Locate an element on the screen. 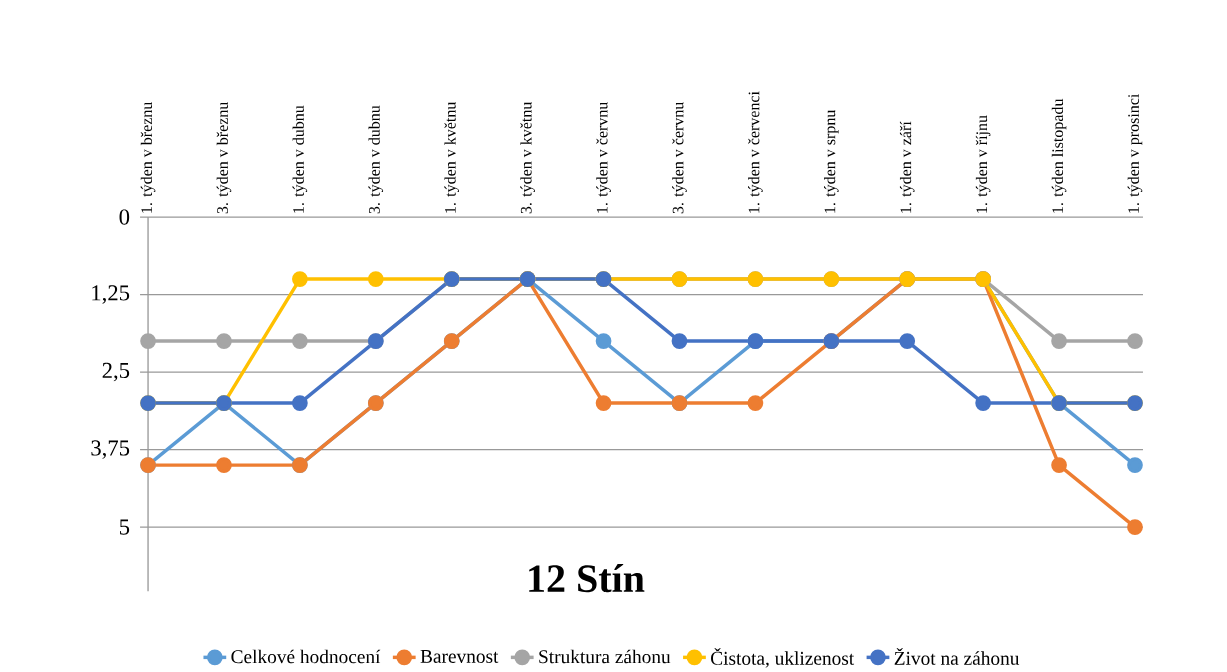 The width and height of the screenshot is (1227, 672). x-tick-label: 1. týden v červnu is located at coordinates (603, 157).